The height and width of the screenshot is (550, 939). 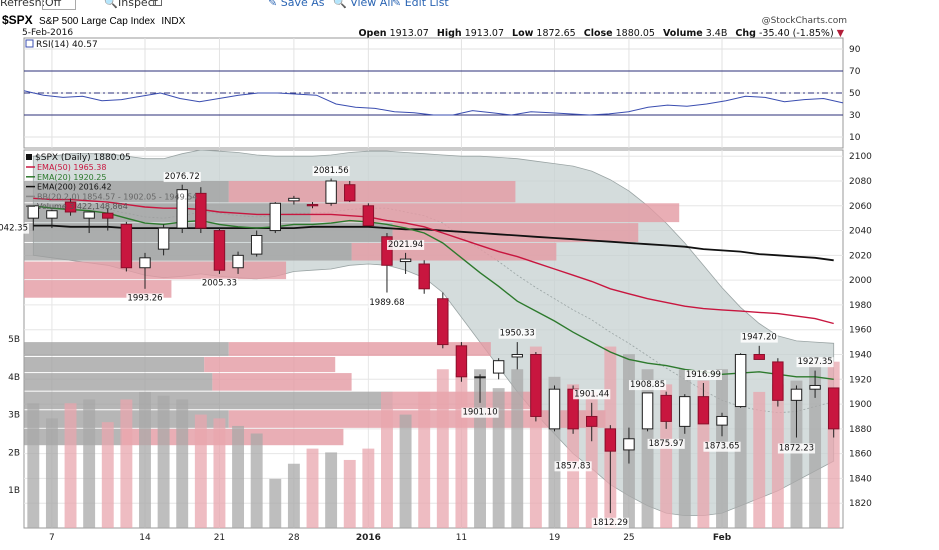 I want to click on price-annotation: 1875.97, so click(x=666, y=444).